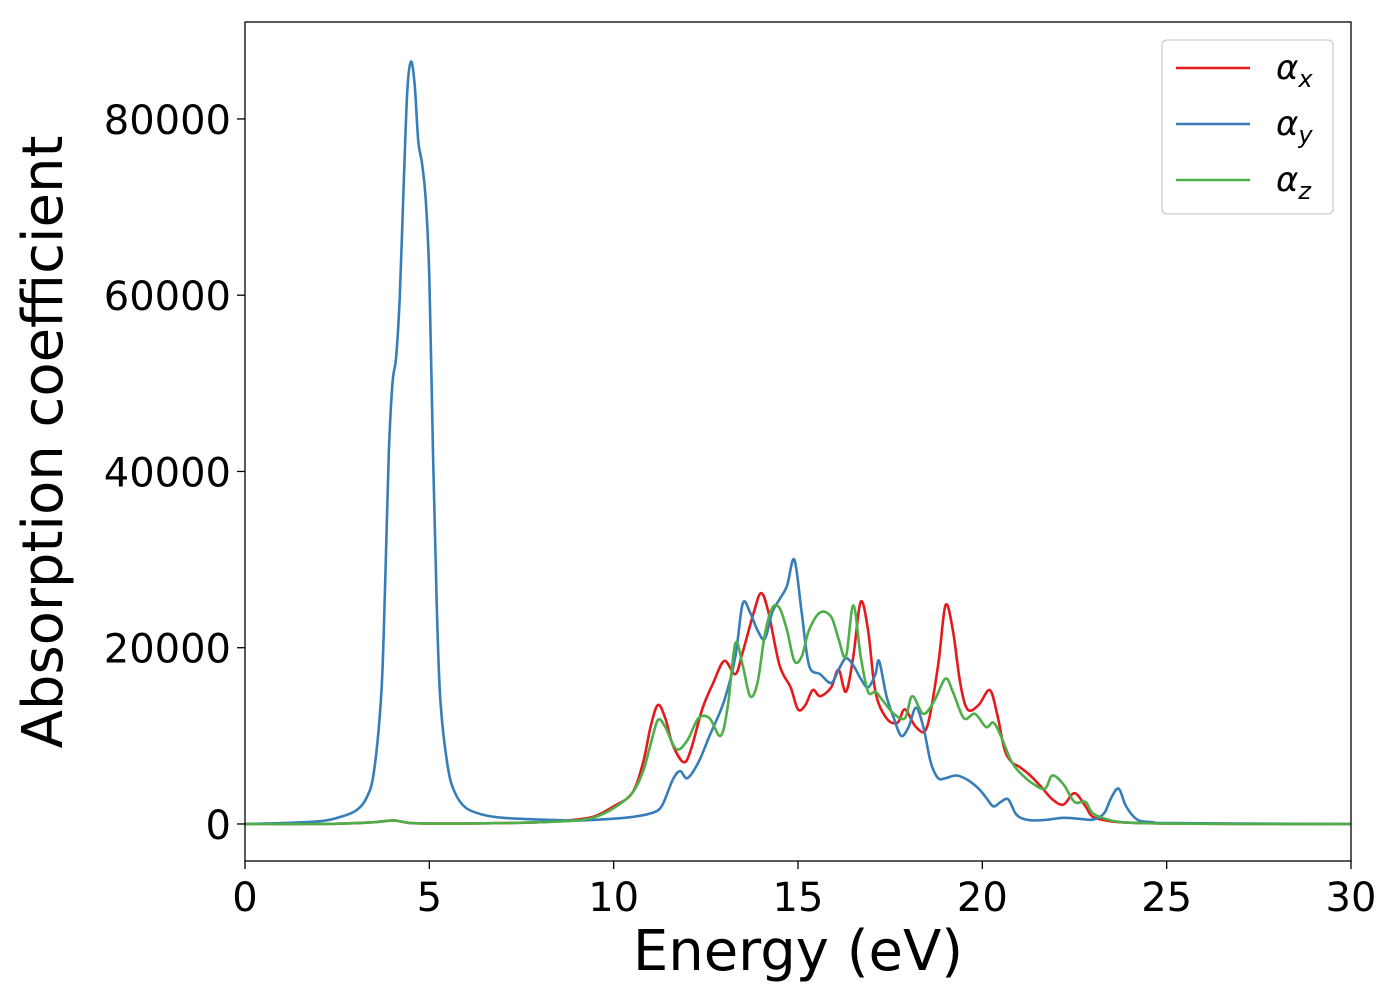  Describe the element at coordinates (167, 473) in the screenshot. I see `y-tick-label: 40000` at that location.